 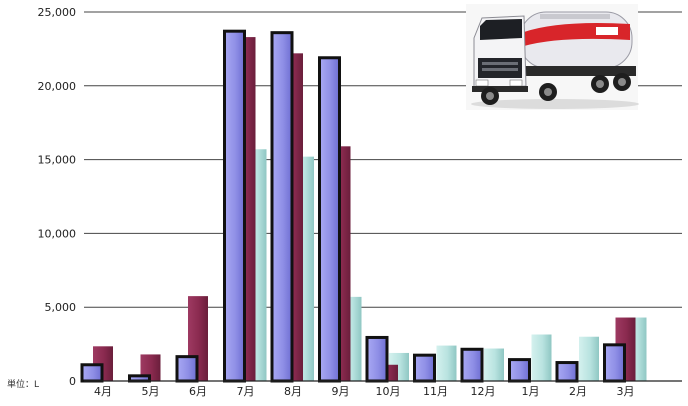 What do you see at coordinates (61, 307) in the screenshot?
I see `y-tick-label: 5,000` at bounding box center [61, 307].